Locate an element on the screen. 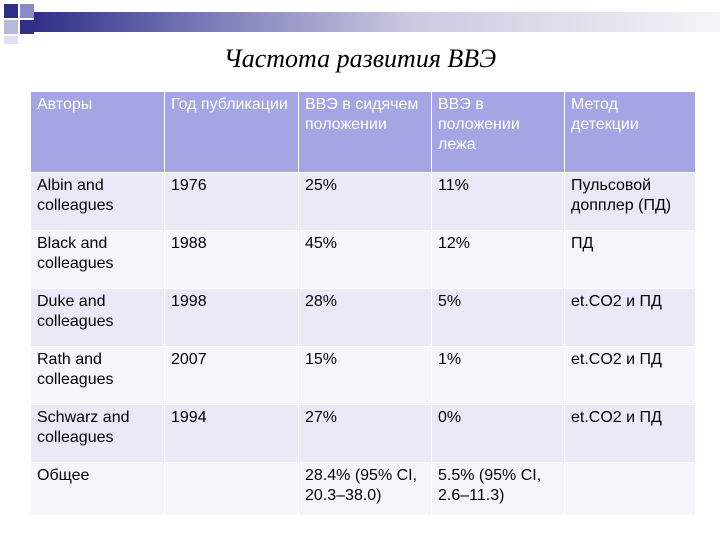 The image size is (720, 540). header-cell-sitting: ВВЭ в сидячем положении is located at coordinates (365, 132).